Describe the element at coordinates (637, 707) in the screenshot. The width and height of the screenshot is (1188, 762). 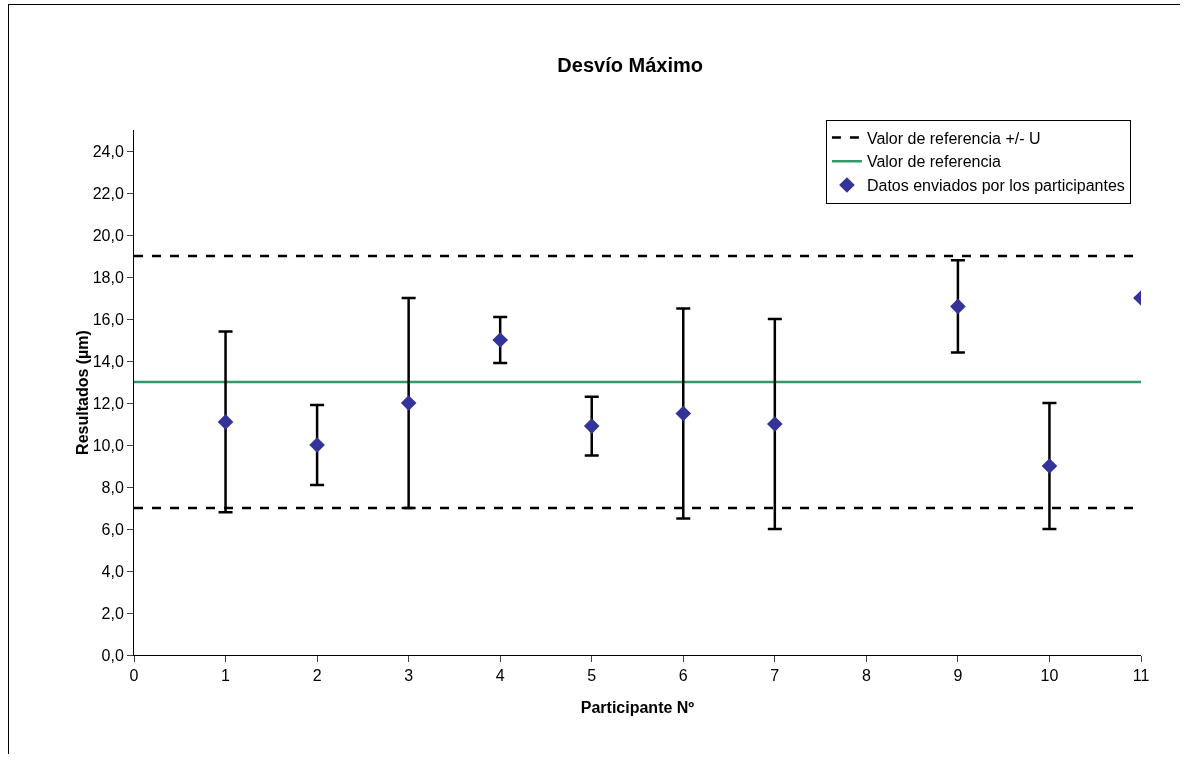
I see `x-axis-title: Participante Nº` at that location.